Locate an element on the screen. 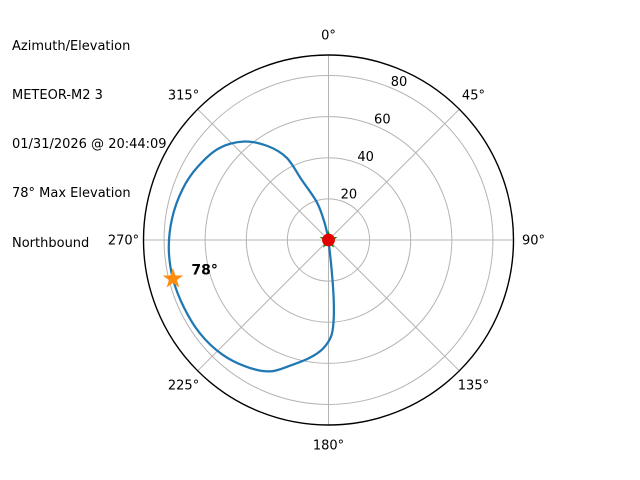 This screenshot has width=640, height=480. satellite-name: METEOR-M2 3 is located at coordinates (57, 96).